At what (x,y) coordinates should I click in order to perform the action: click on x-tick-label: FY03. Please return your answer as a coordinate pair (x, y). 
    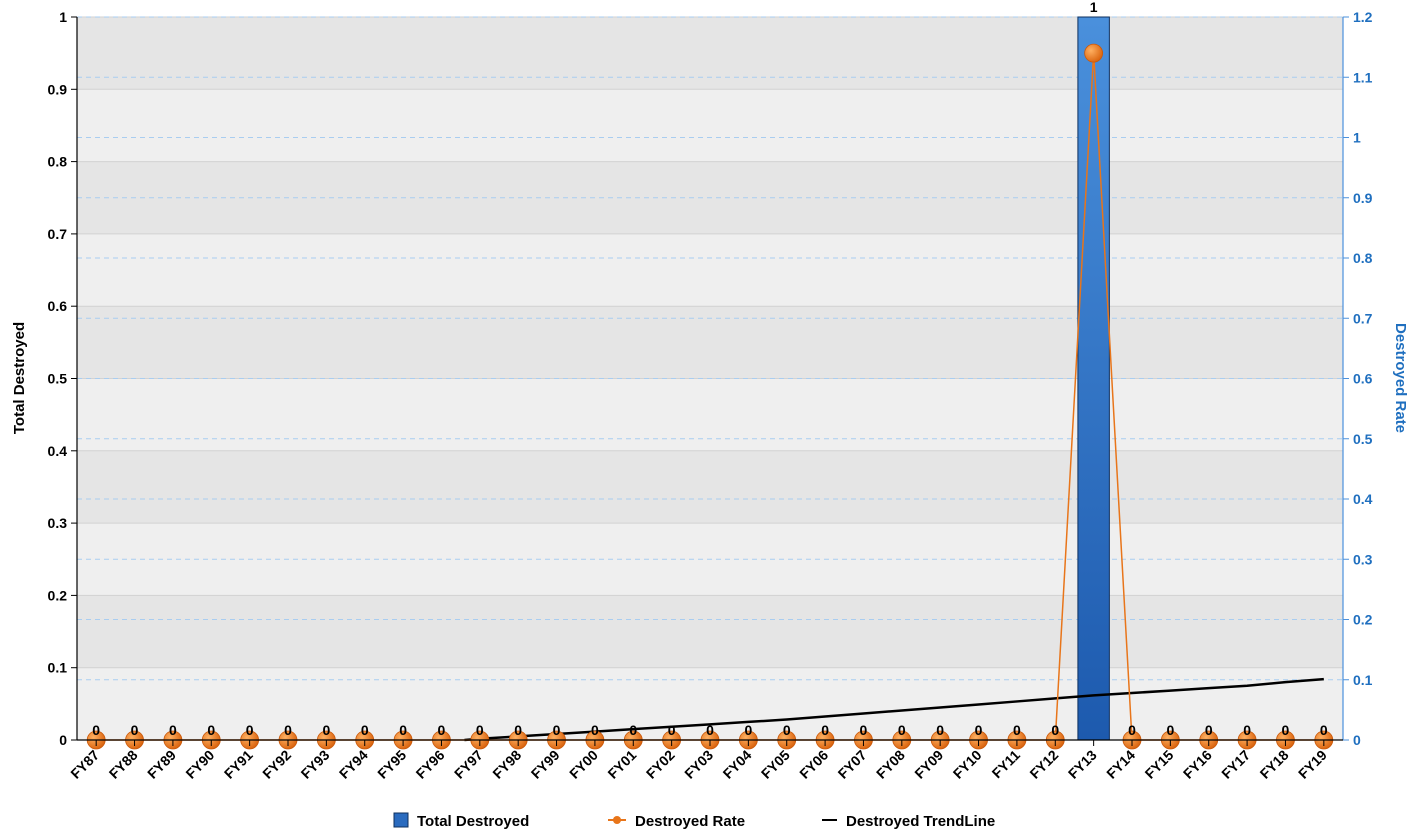
    Looking at the image, I should click on (698, 764).